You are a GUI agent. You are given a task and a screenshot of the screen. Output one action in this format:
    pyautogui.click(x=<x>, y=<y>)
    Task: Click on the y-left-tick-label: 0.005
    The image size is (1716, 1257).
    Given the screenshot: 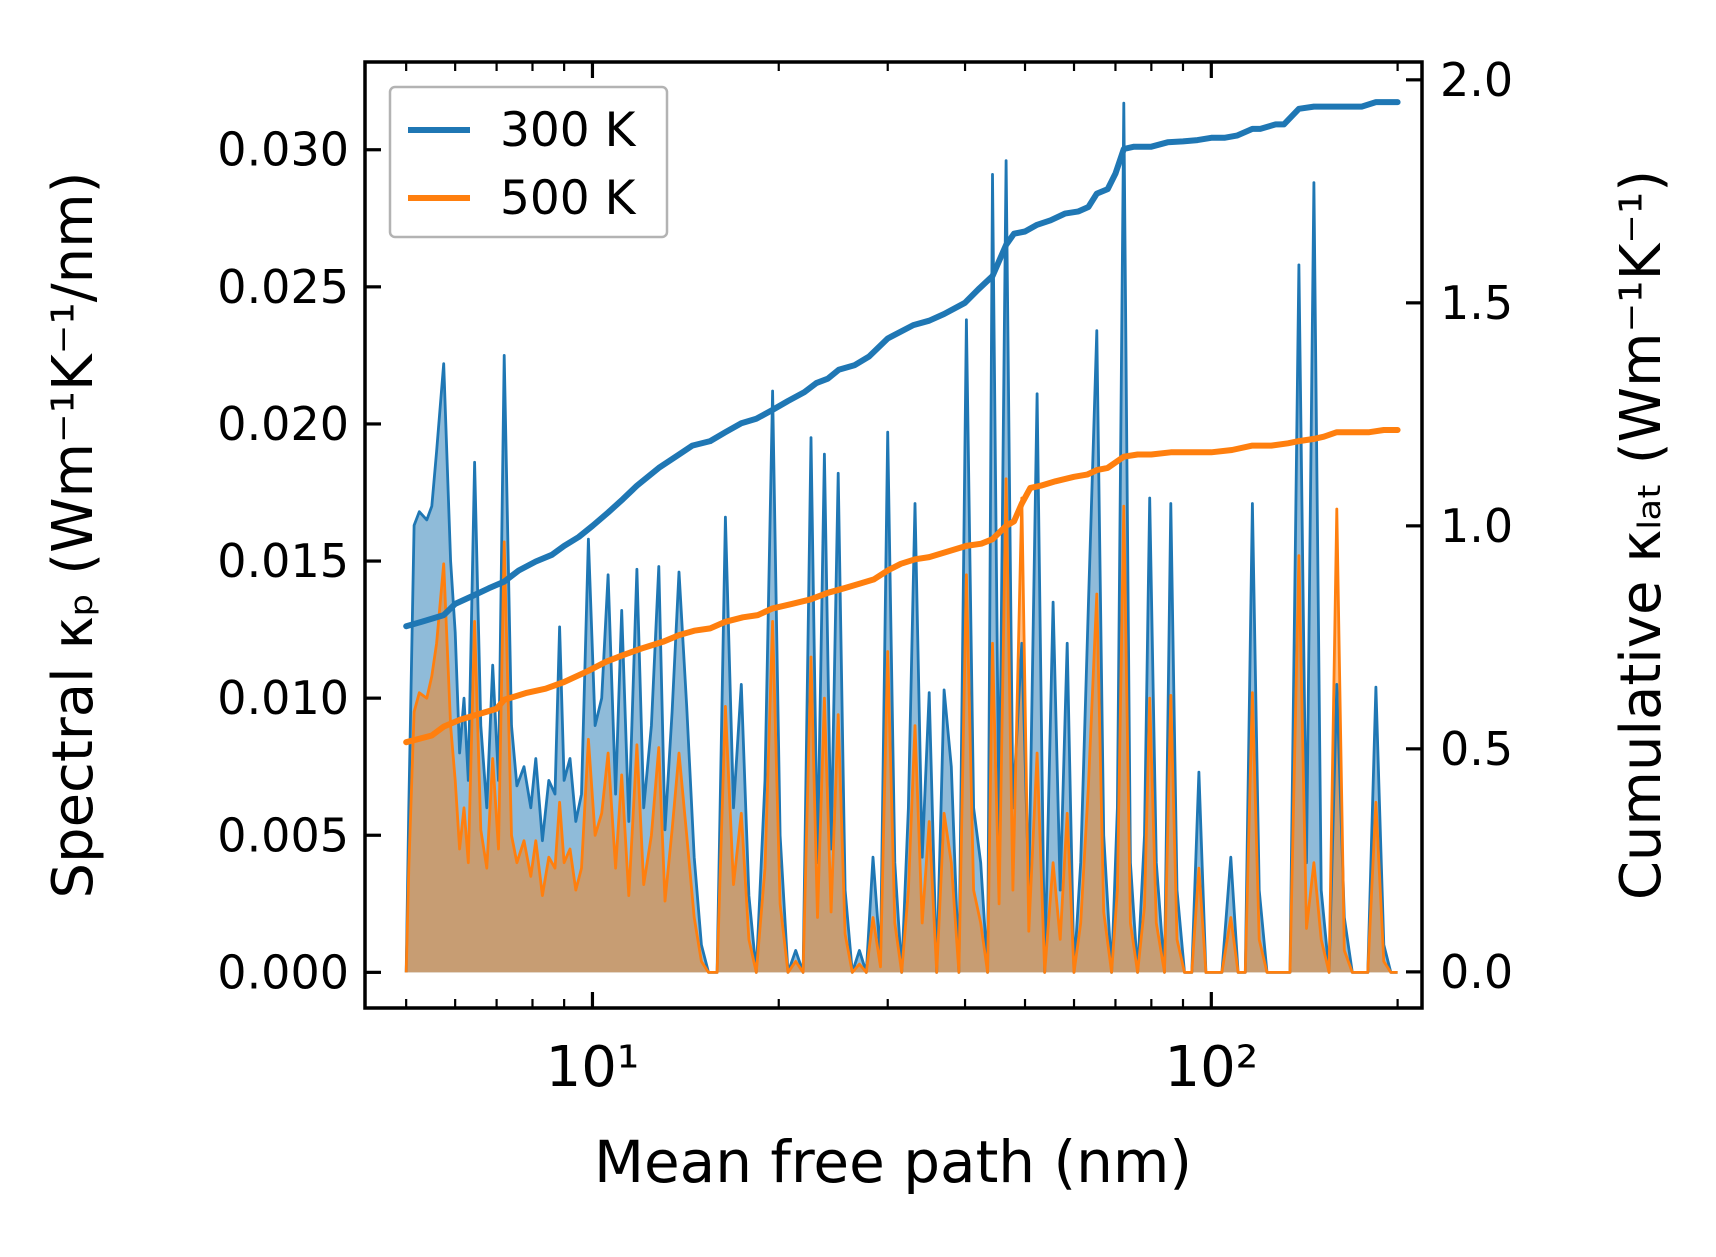 What is the action you would take?
    pyautogui.click(x=283, y=835)
    